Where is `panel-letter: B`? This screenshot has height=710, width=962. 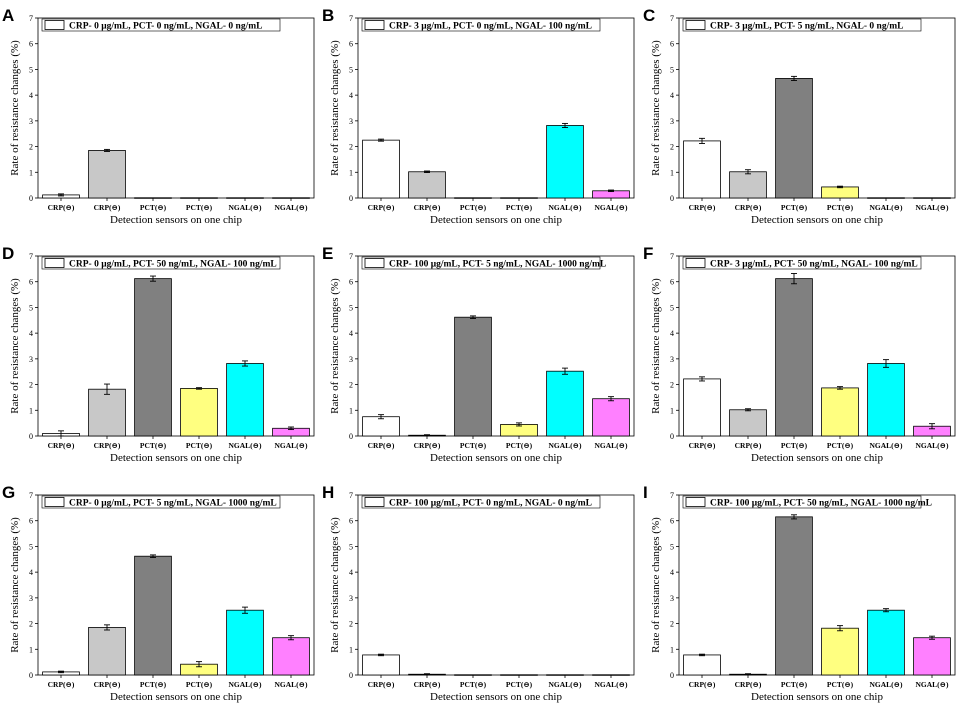 panel-letter: B is located at coordinates (328, 15).